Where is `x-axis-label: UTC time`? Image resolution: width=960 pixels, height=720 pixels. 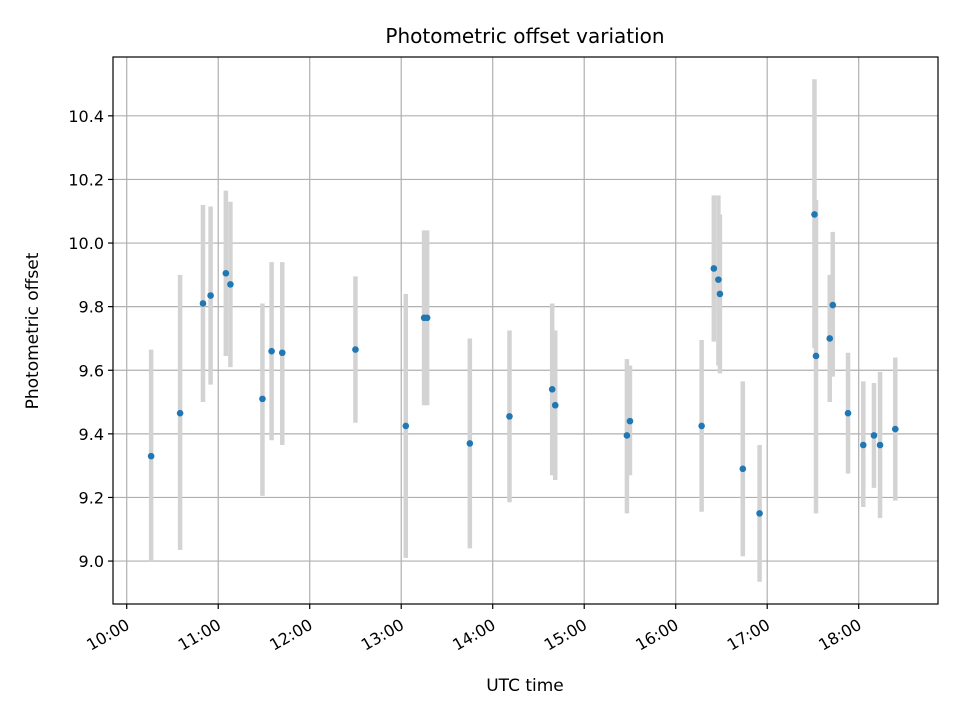 x-axis-label: UTC time is located at coordinates (525, 686).